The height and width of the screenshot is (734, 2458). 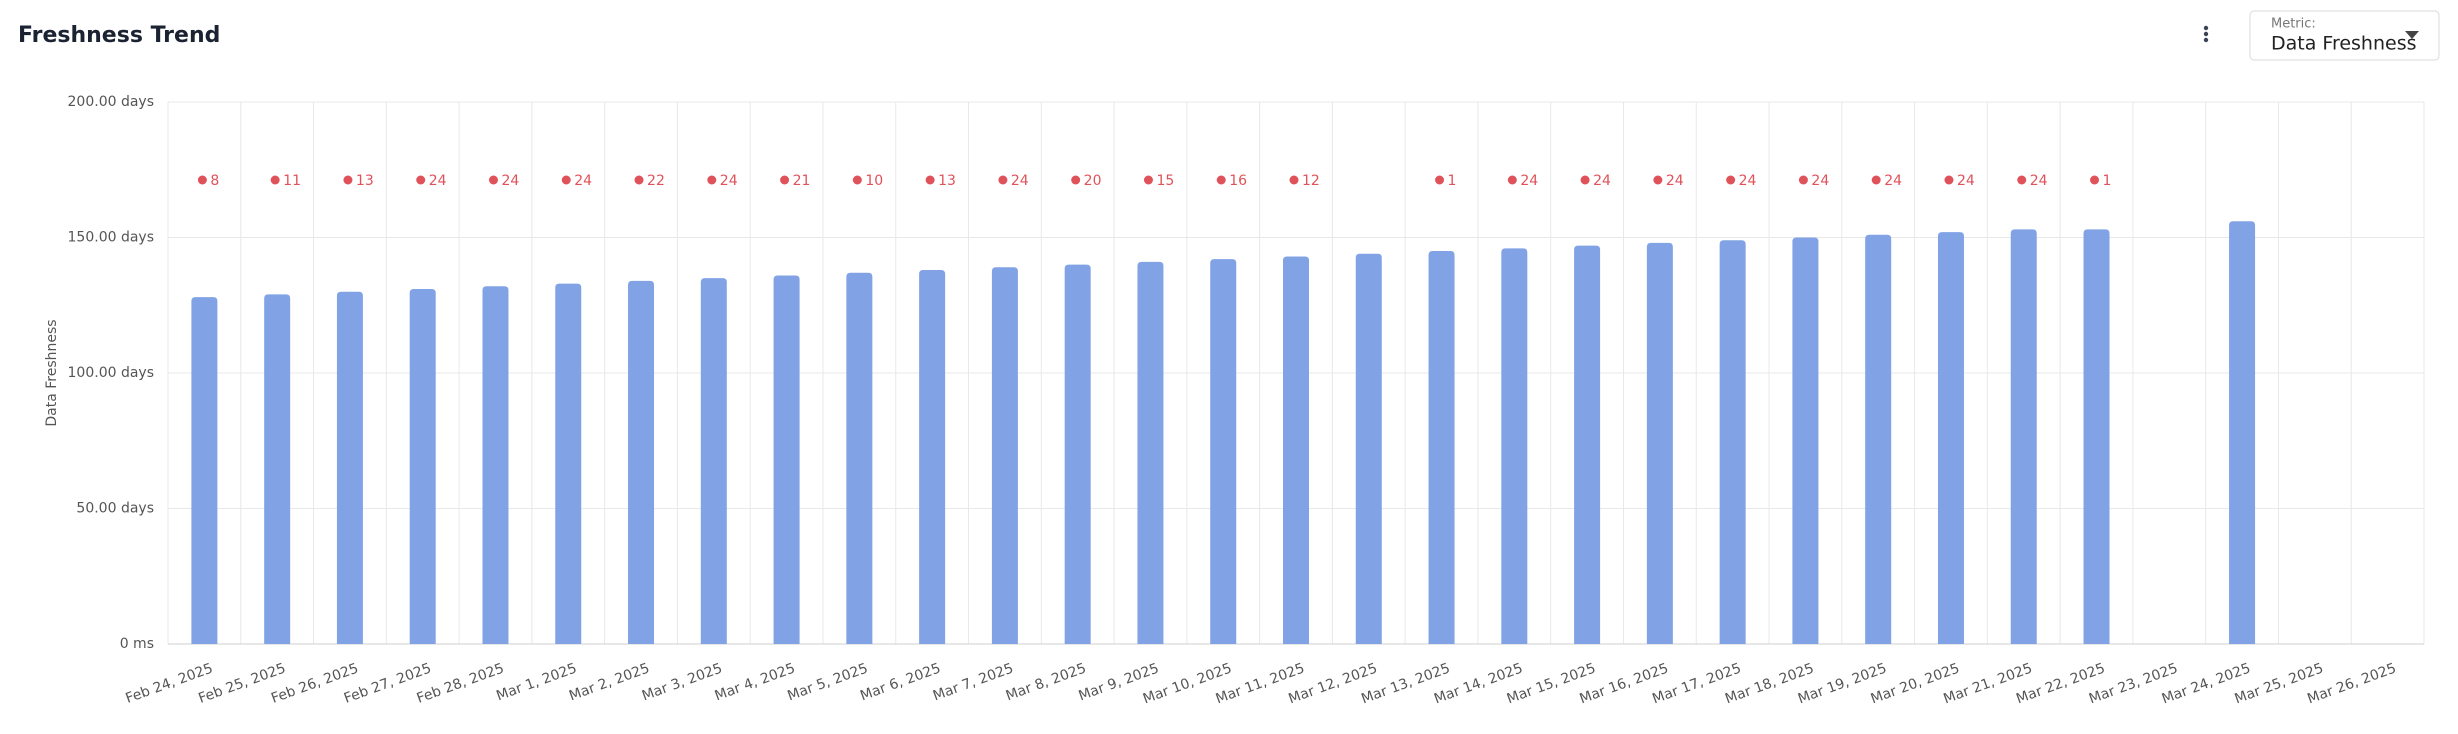 What do you see at coordinates (2412, 35) in the screenshot?
I see `dropdown-caret` at bounding box center [2412, 35].